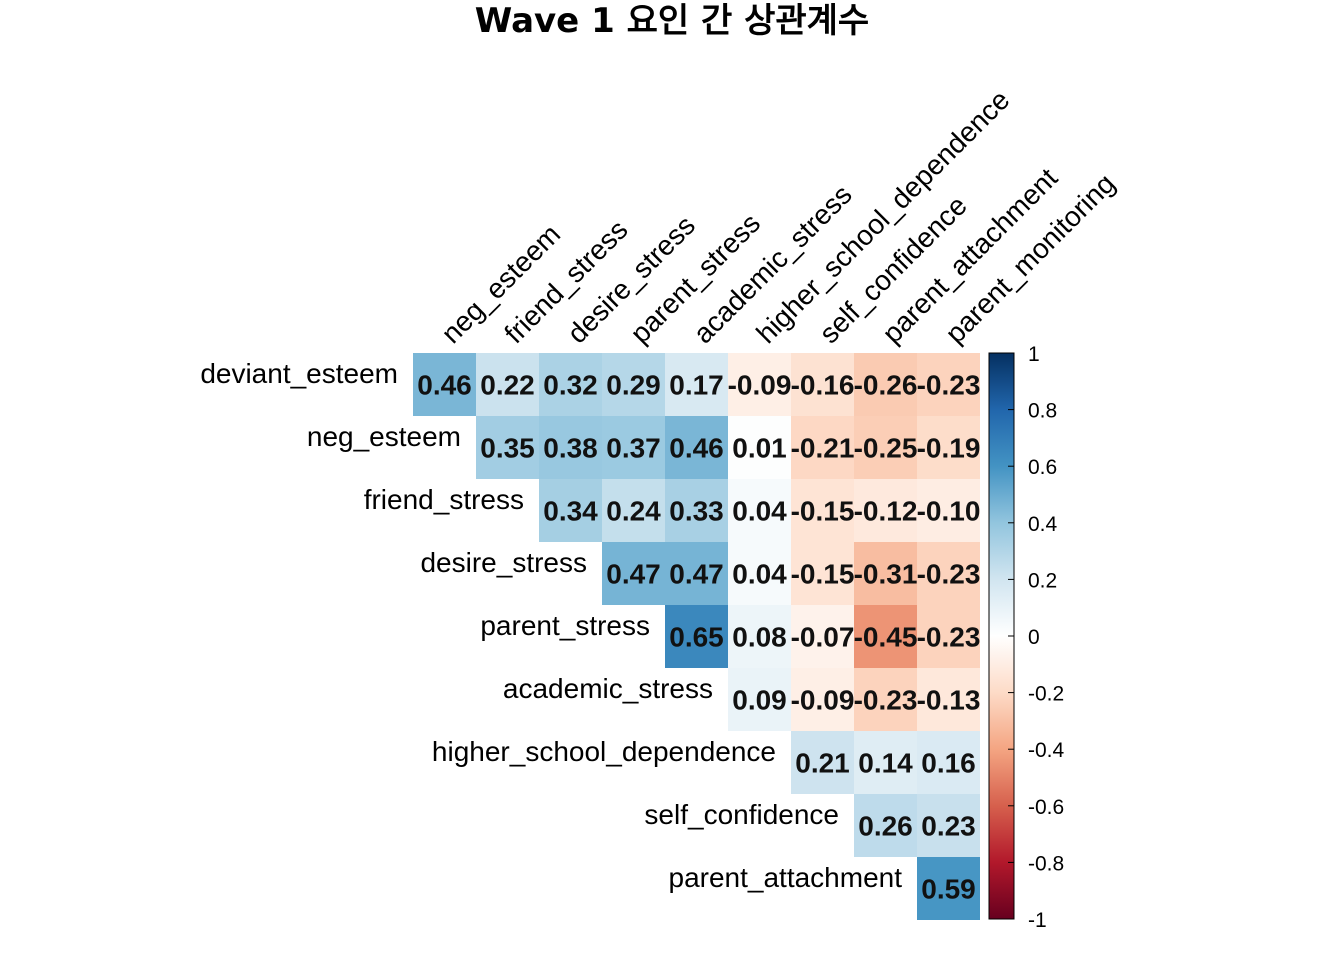 The image size is (1344, 960). Describe the element at coordinates (444, 499) in the screenshot. I see `row-label: friend_stress` at that location.